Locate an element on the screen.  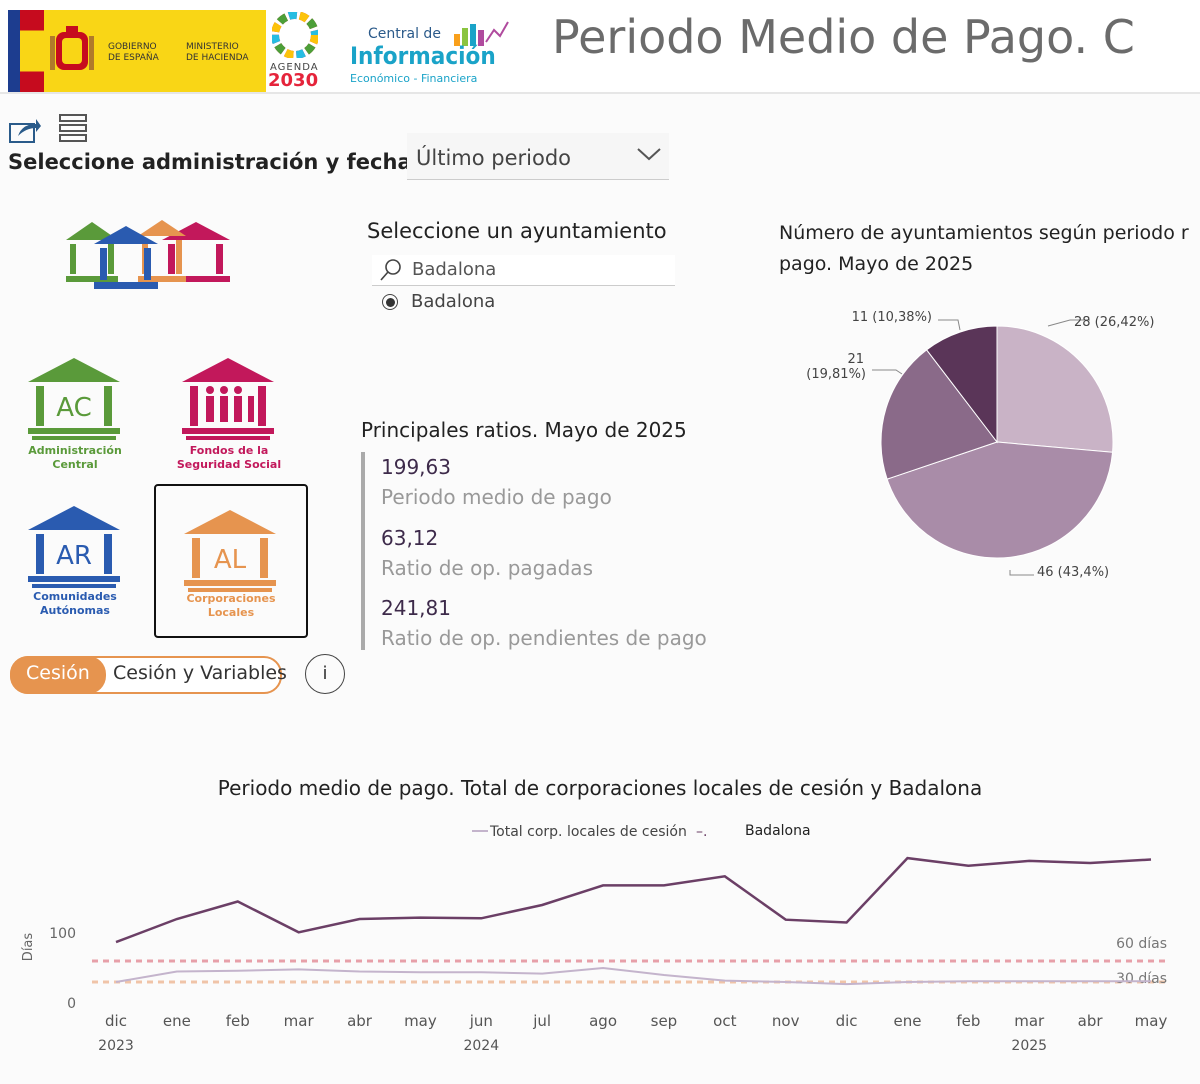
series-line-badalona is located at coordinates (633, 900).